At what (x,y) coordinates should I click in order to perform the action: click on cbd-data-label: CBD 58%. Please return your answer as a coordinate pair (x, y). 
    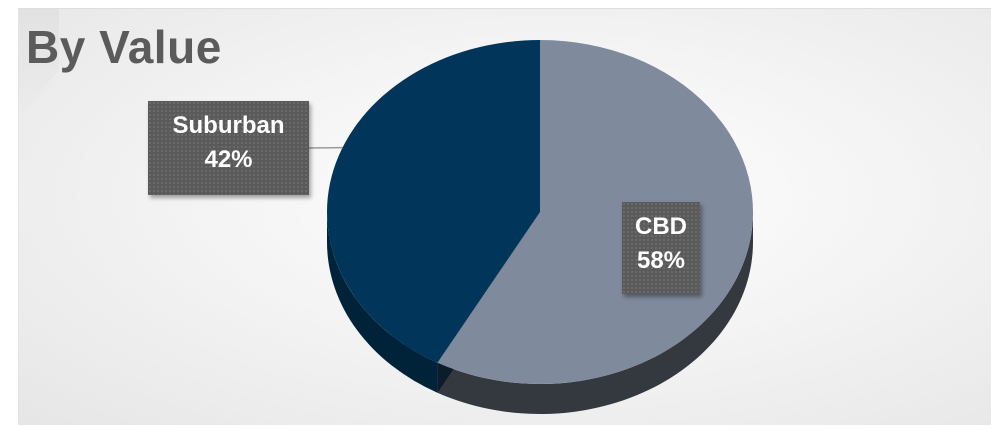
    Looking at the image, I should click on (661, 248).